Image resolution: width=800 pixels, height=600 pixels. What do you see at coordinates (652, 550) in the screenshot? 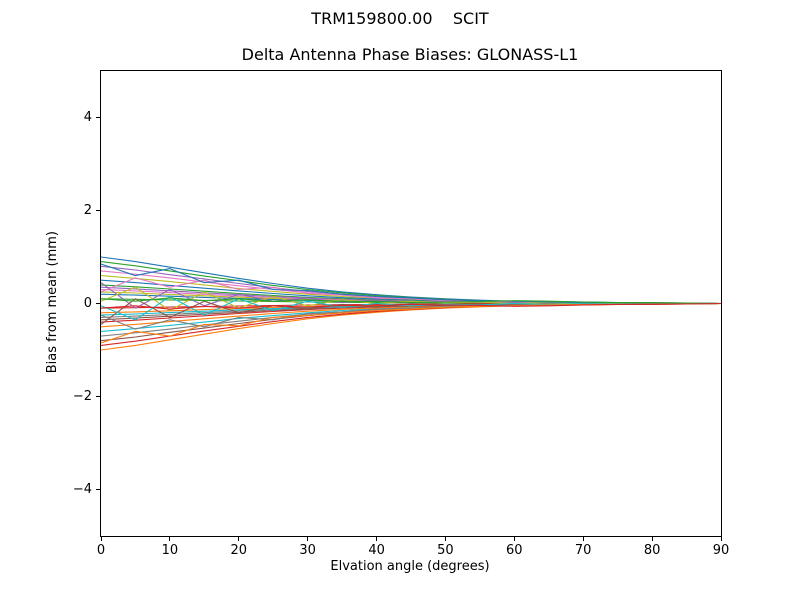
I see `x-tick-label: 80` at bounding box center [652, 550].